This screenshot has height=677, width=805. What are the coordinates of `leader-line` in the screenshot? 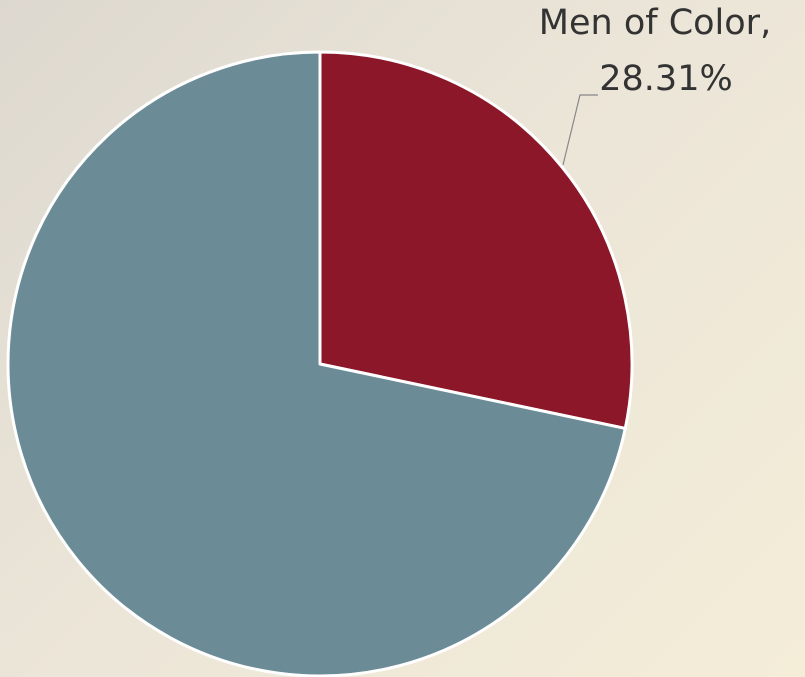 It's located at (580, 130).